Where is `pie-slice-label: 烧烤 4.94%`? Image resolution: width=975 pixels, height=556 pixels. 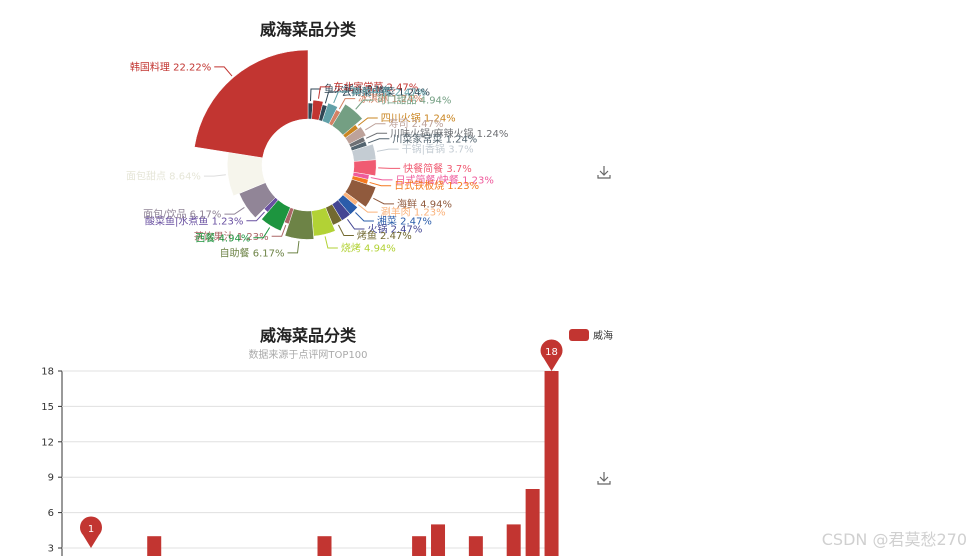 pie-slice-label: 烧烤 4.94% is located at coordinates (368, 248).